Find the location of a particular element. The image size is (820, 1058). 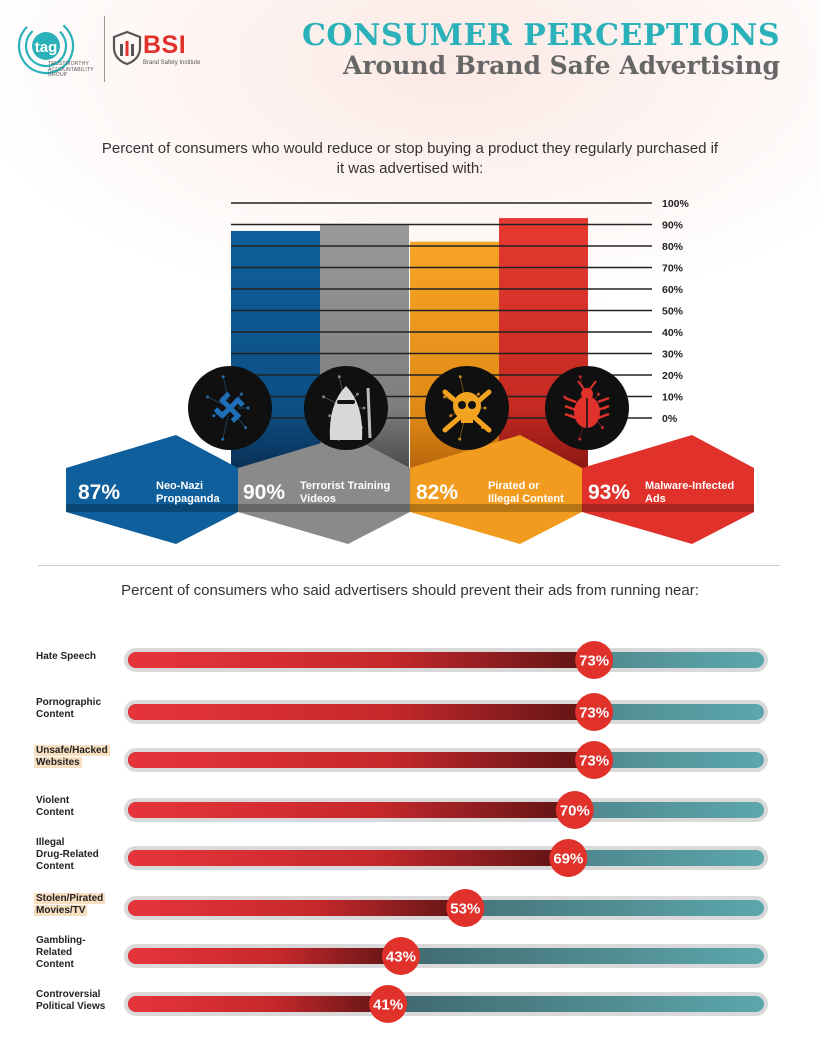

y-tick-label: 20% is located at coordinates (673, 376).